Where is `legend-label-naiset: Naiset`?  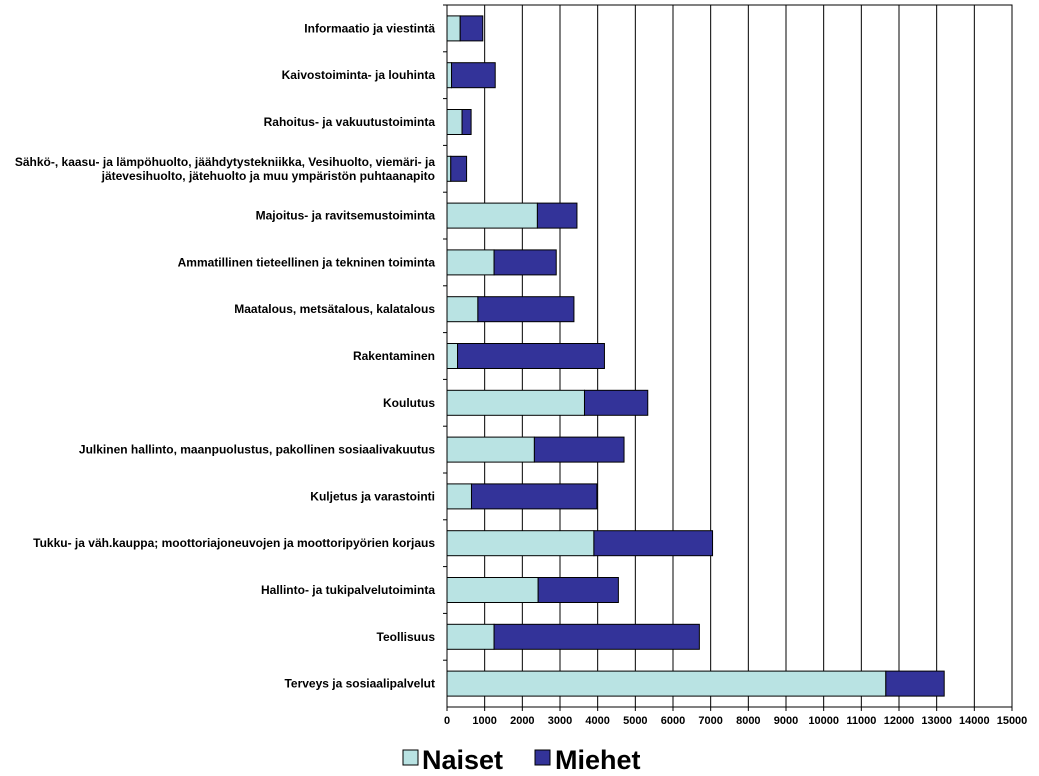 legend-label-naiset: Naiset is located at coordinates (462, 760).